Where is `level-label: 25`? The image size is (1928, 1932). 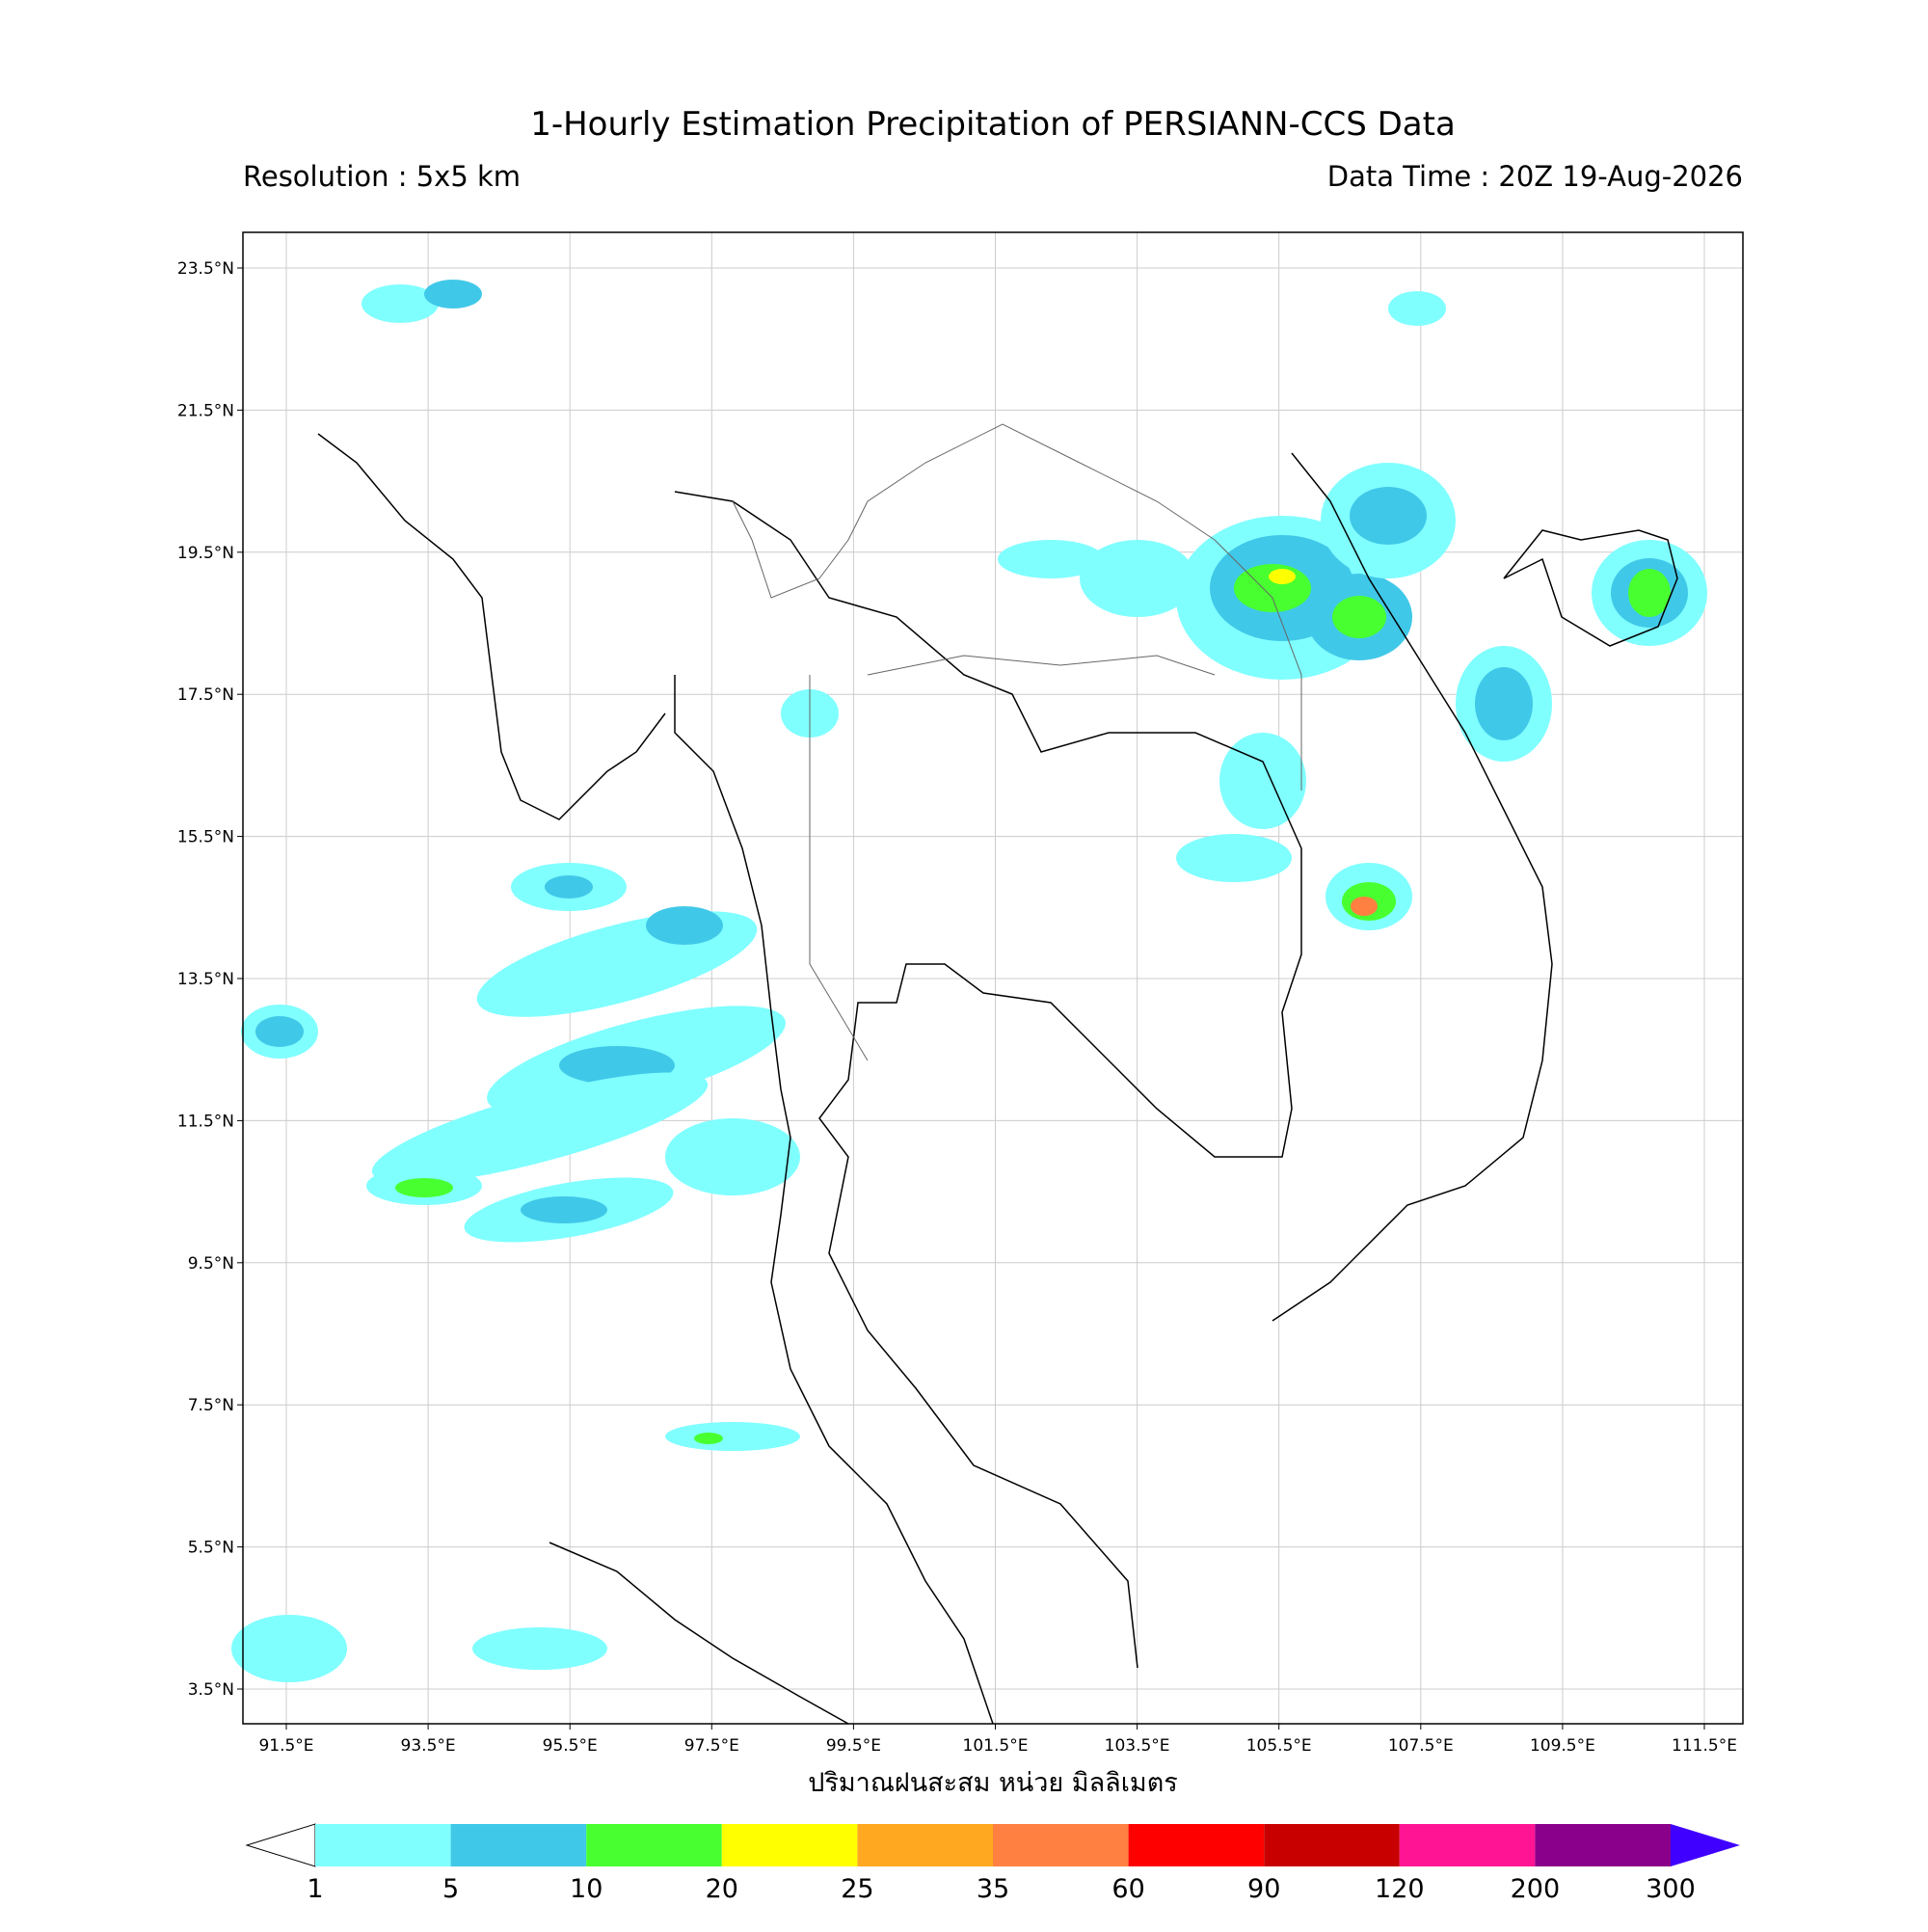
level-label: 25 is located at coordinates (857, 1889).